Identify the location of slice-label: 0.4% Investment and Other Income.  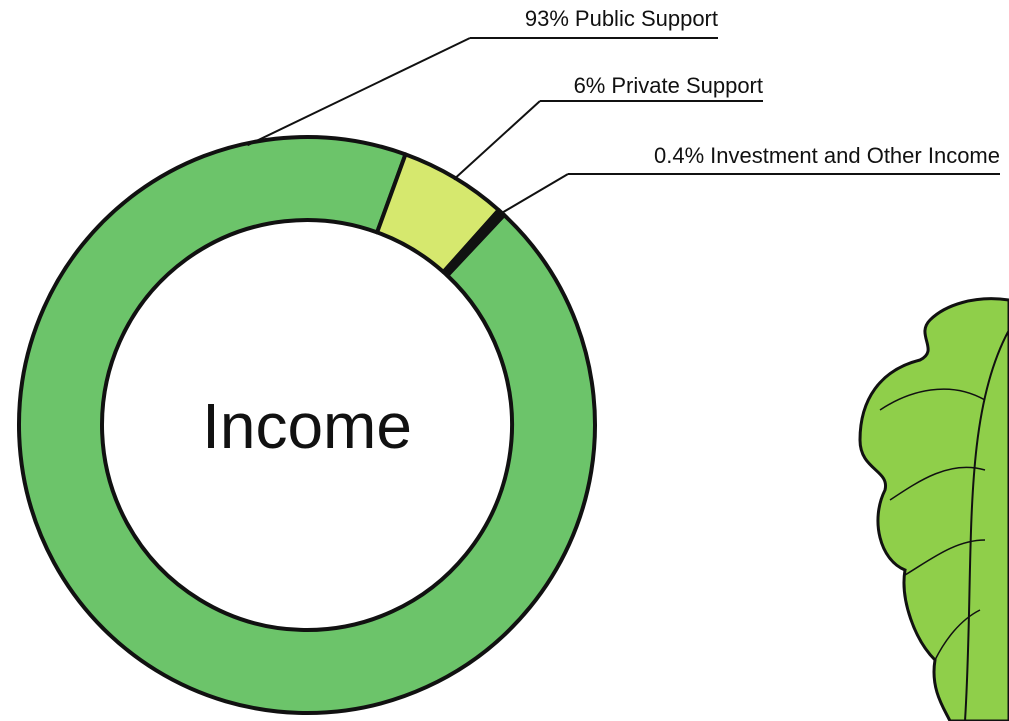
(827, 155).